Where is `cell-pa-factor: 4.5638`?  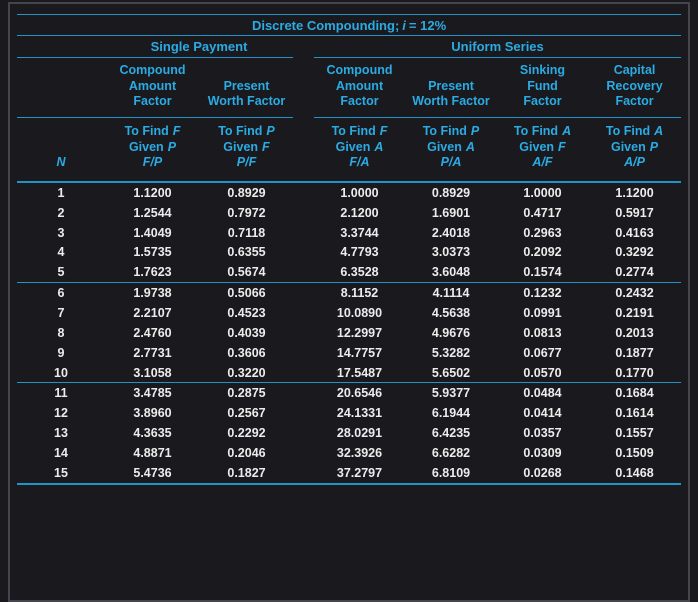
cell-pa-factor: 4.5638 is located at coordinates (451, 312).